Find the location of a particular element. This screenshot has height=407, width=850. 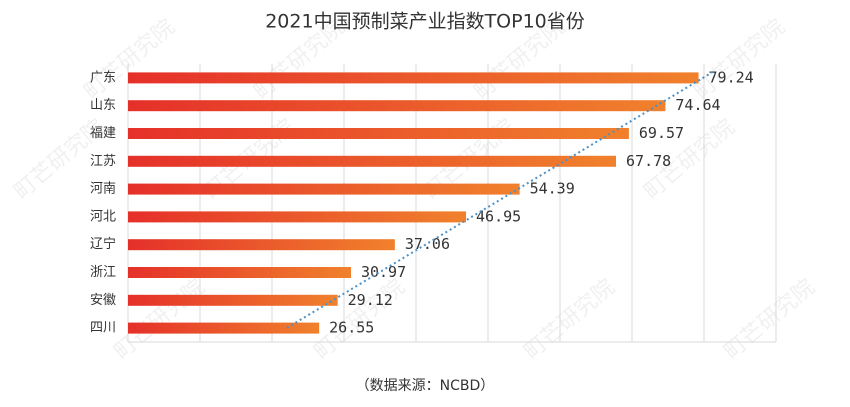

value-label: 26.55 is located at coordinates (351, 328).